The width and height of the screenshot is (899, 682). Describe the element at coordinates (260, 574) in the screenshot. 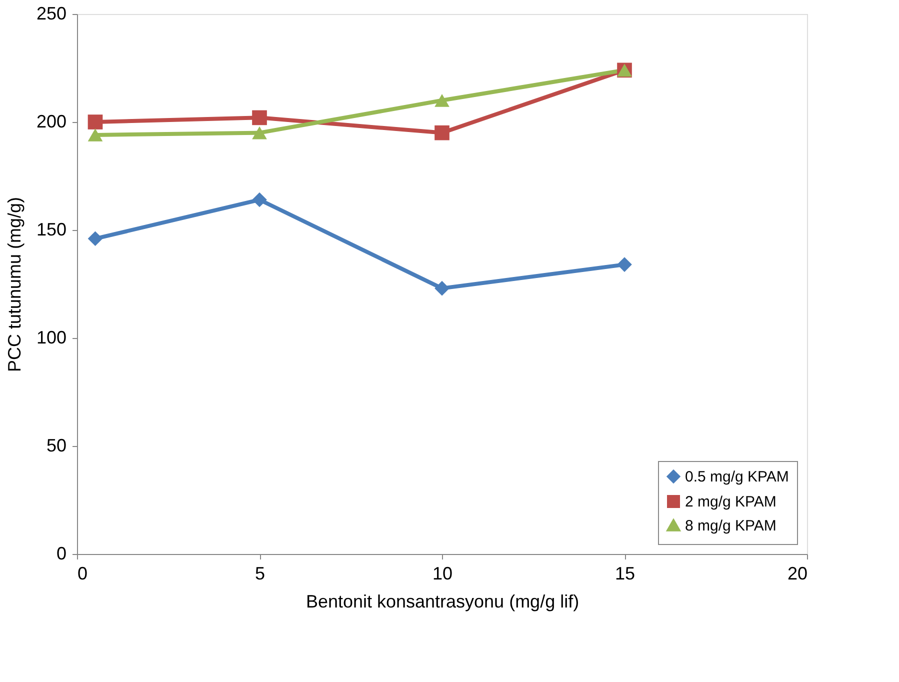

I see `x-tick-label: 5` at that location.